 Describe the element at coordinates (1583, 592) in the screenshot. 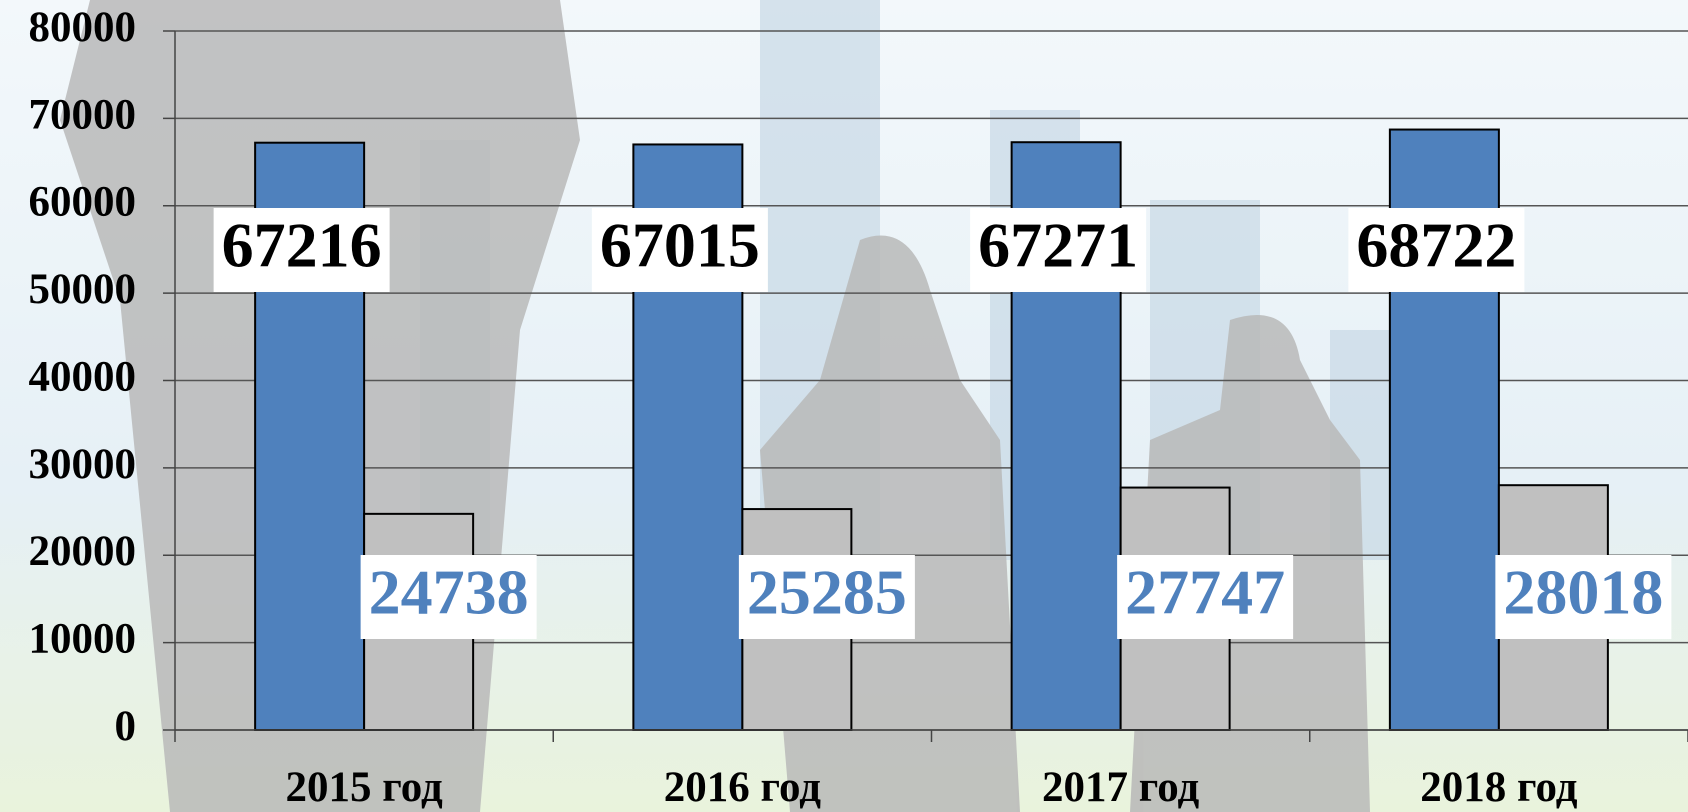

I see `data-label: 28018` at that location.